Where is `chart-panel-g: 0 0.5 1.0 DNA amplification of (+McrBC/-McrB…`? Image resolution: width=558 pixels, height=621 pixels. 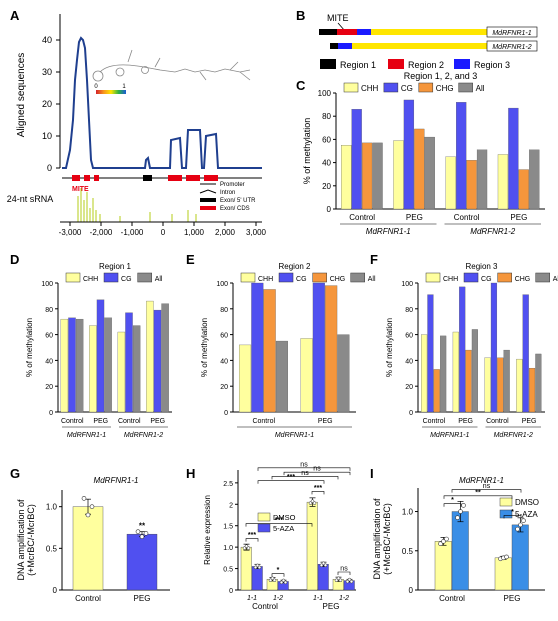
chart-panel-g: 0 0.5 1.0 DNA amplification of (+McrBC/-McrB… is located at coordinates (93, 539).